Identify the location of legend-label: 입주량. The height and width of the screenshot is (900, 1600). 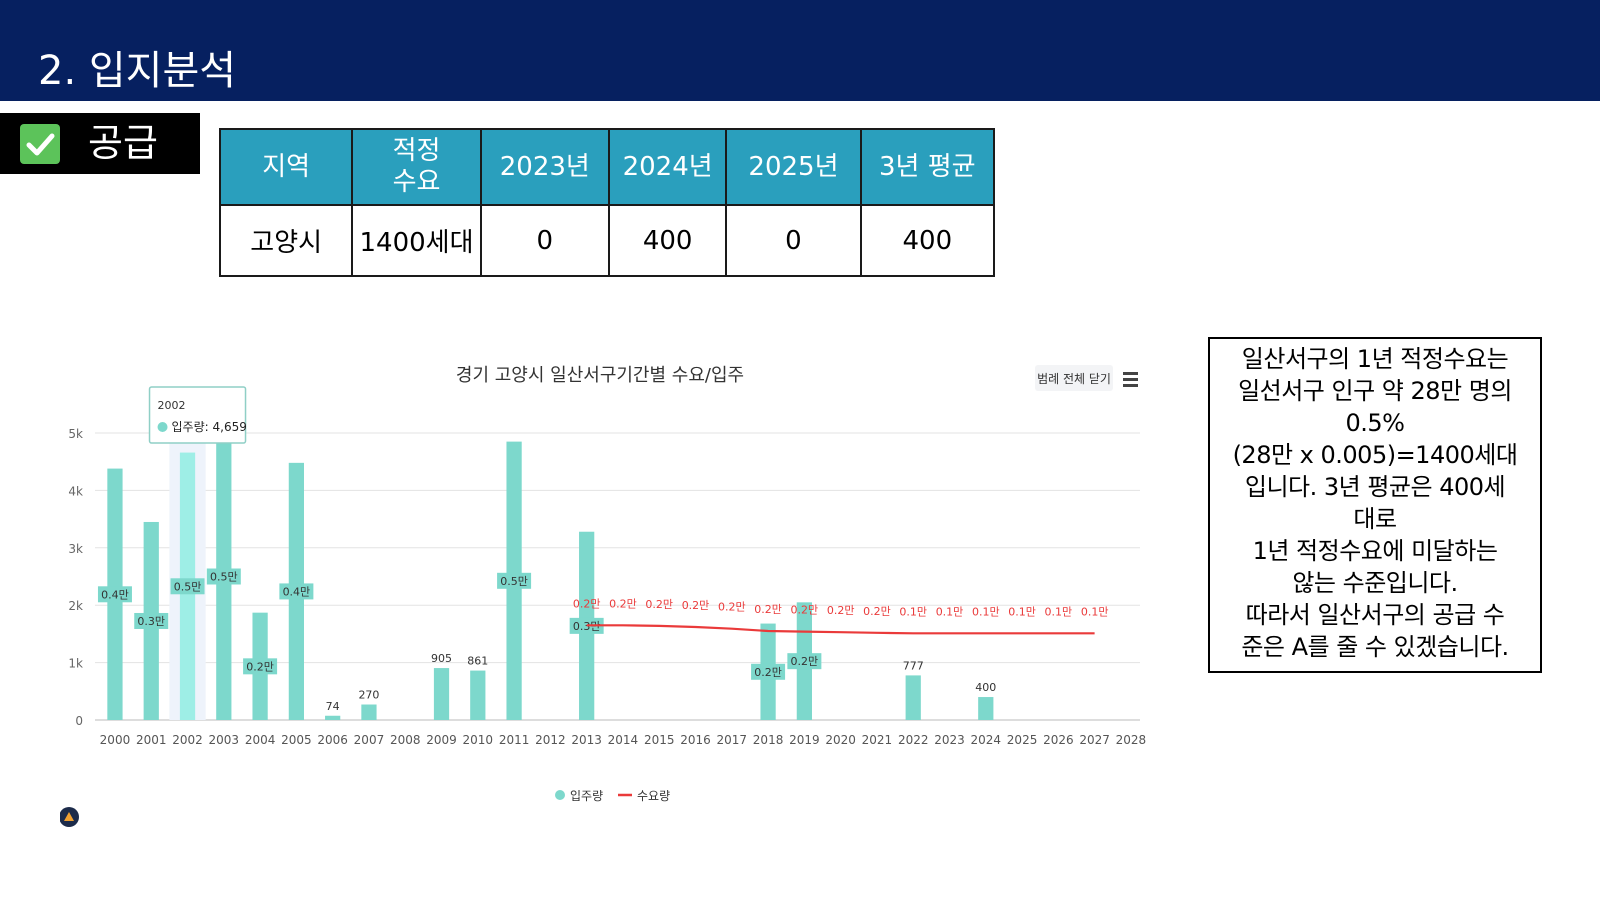
(586, 796).